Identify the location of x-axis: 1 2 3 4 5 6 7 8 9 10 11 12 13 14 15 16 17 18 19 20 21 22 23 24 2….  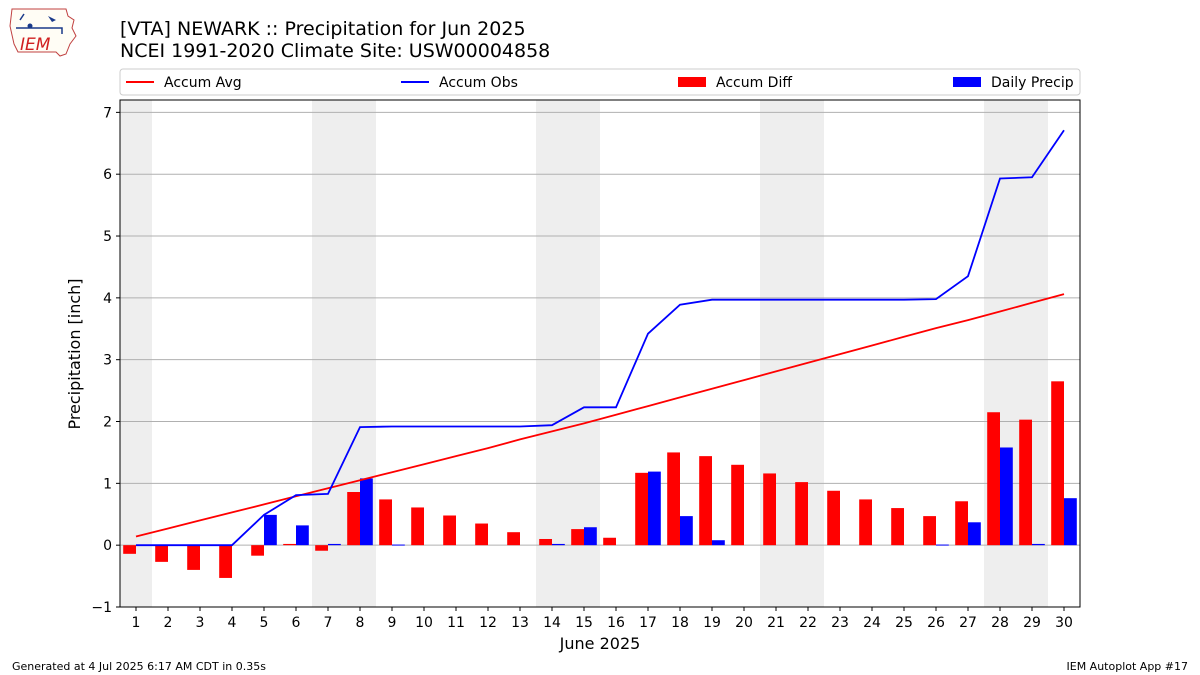
(602, 619).